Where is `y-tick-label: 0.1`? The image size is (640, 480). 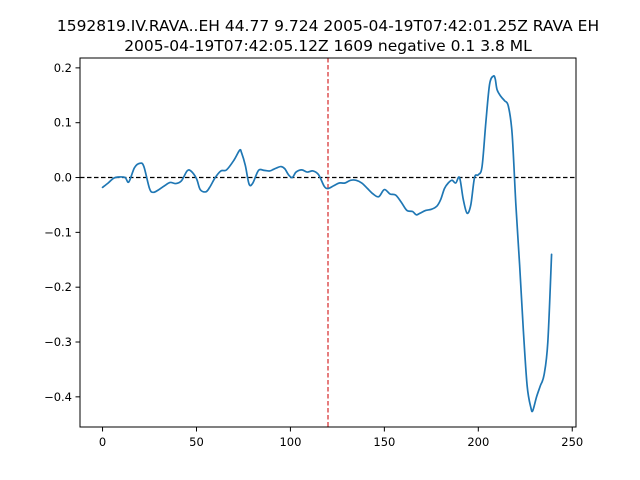 y-tick-label: 0.1 is located at coordinates (63, 123).